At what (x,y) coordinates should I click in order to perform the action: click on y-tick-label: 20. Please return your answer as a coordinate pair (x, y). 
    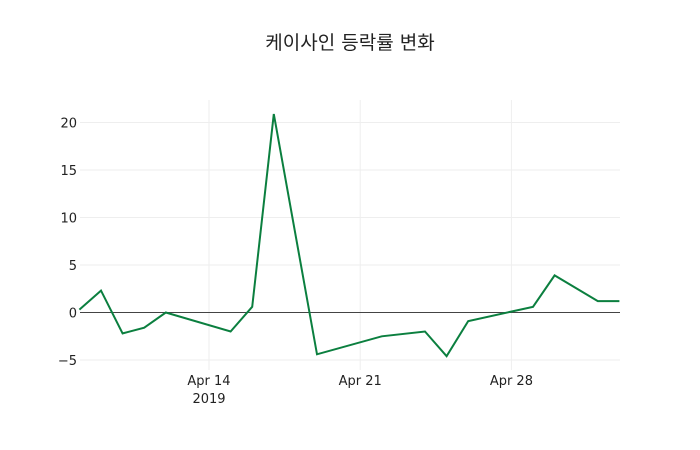
    Looking at the image, I should click on (68, 124).